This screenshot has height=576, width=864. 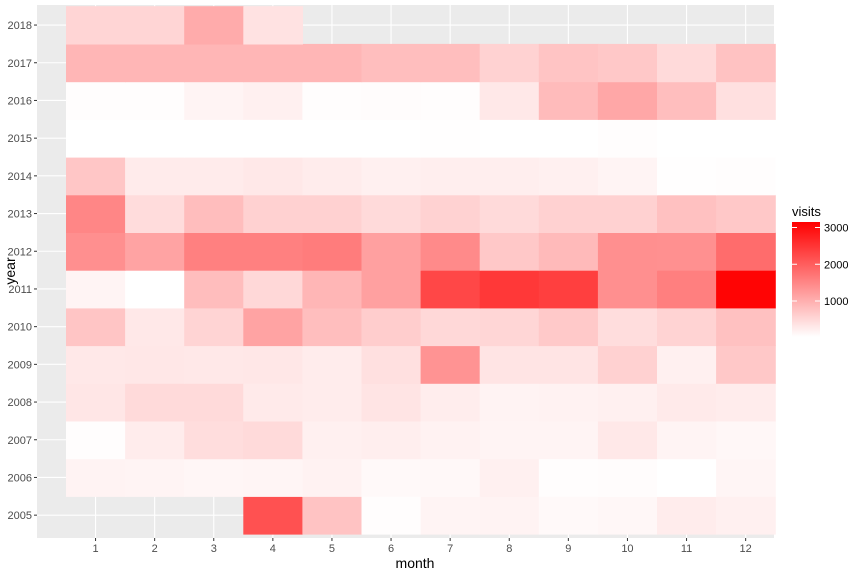 What do you see at coordinates (20, 26) in the screenshot?
I see `y-tick-label: 2018` at bounding box center [20, 26].